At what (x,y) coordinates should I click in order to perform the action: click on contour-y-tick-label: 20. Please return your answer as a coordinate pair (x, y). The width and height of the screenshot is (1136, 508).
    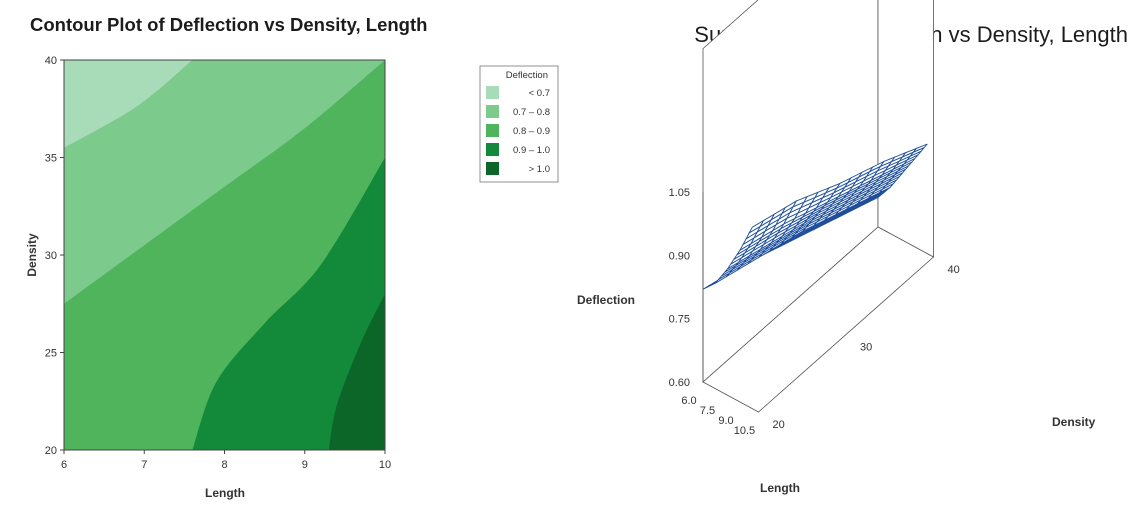
    Looking at the image, I should click on (51, 451).